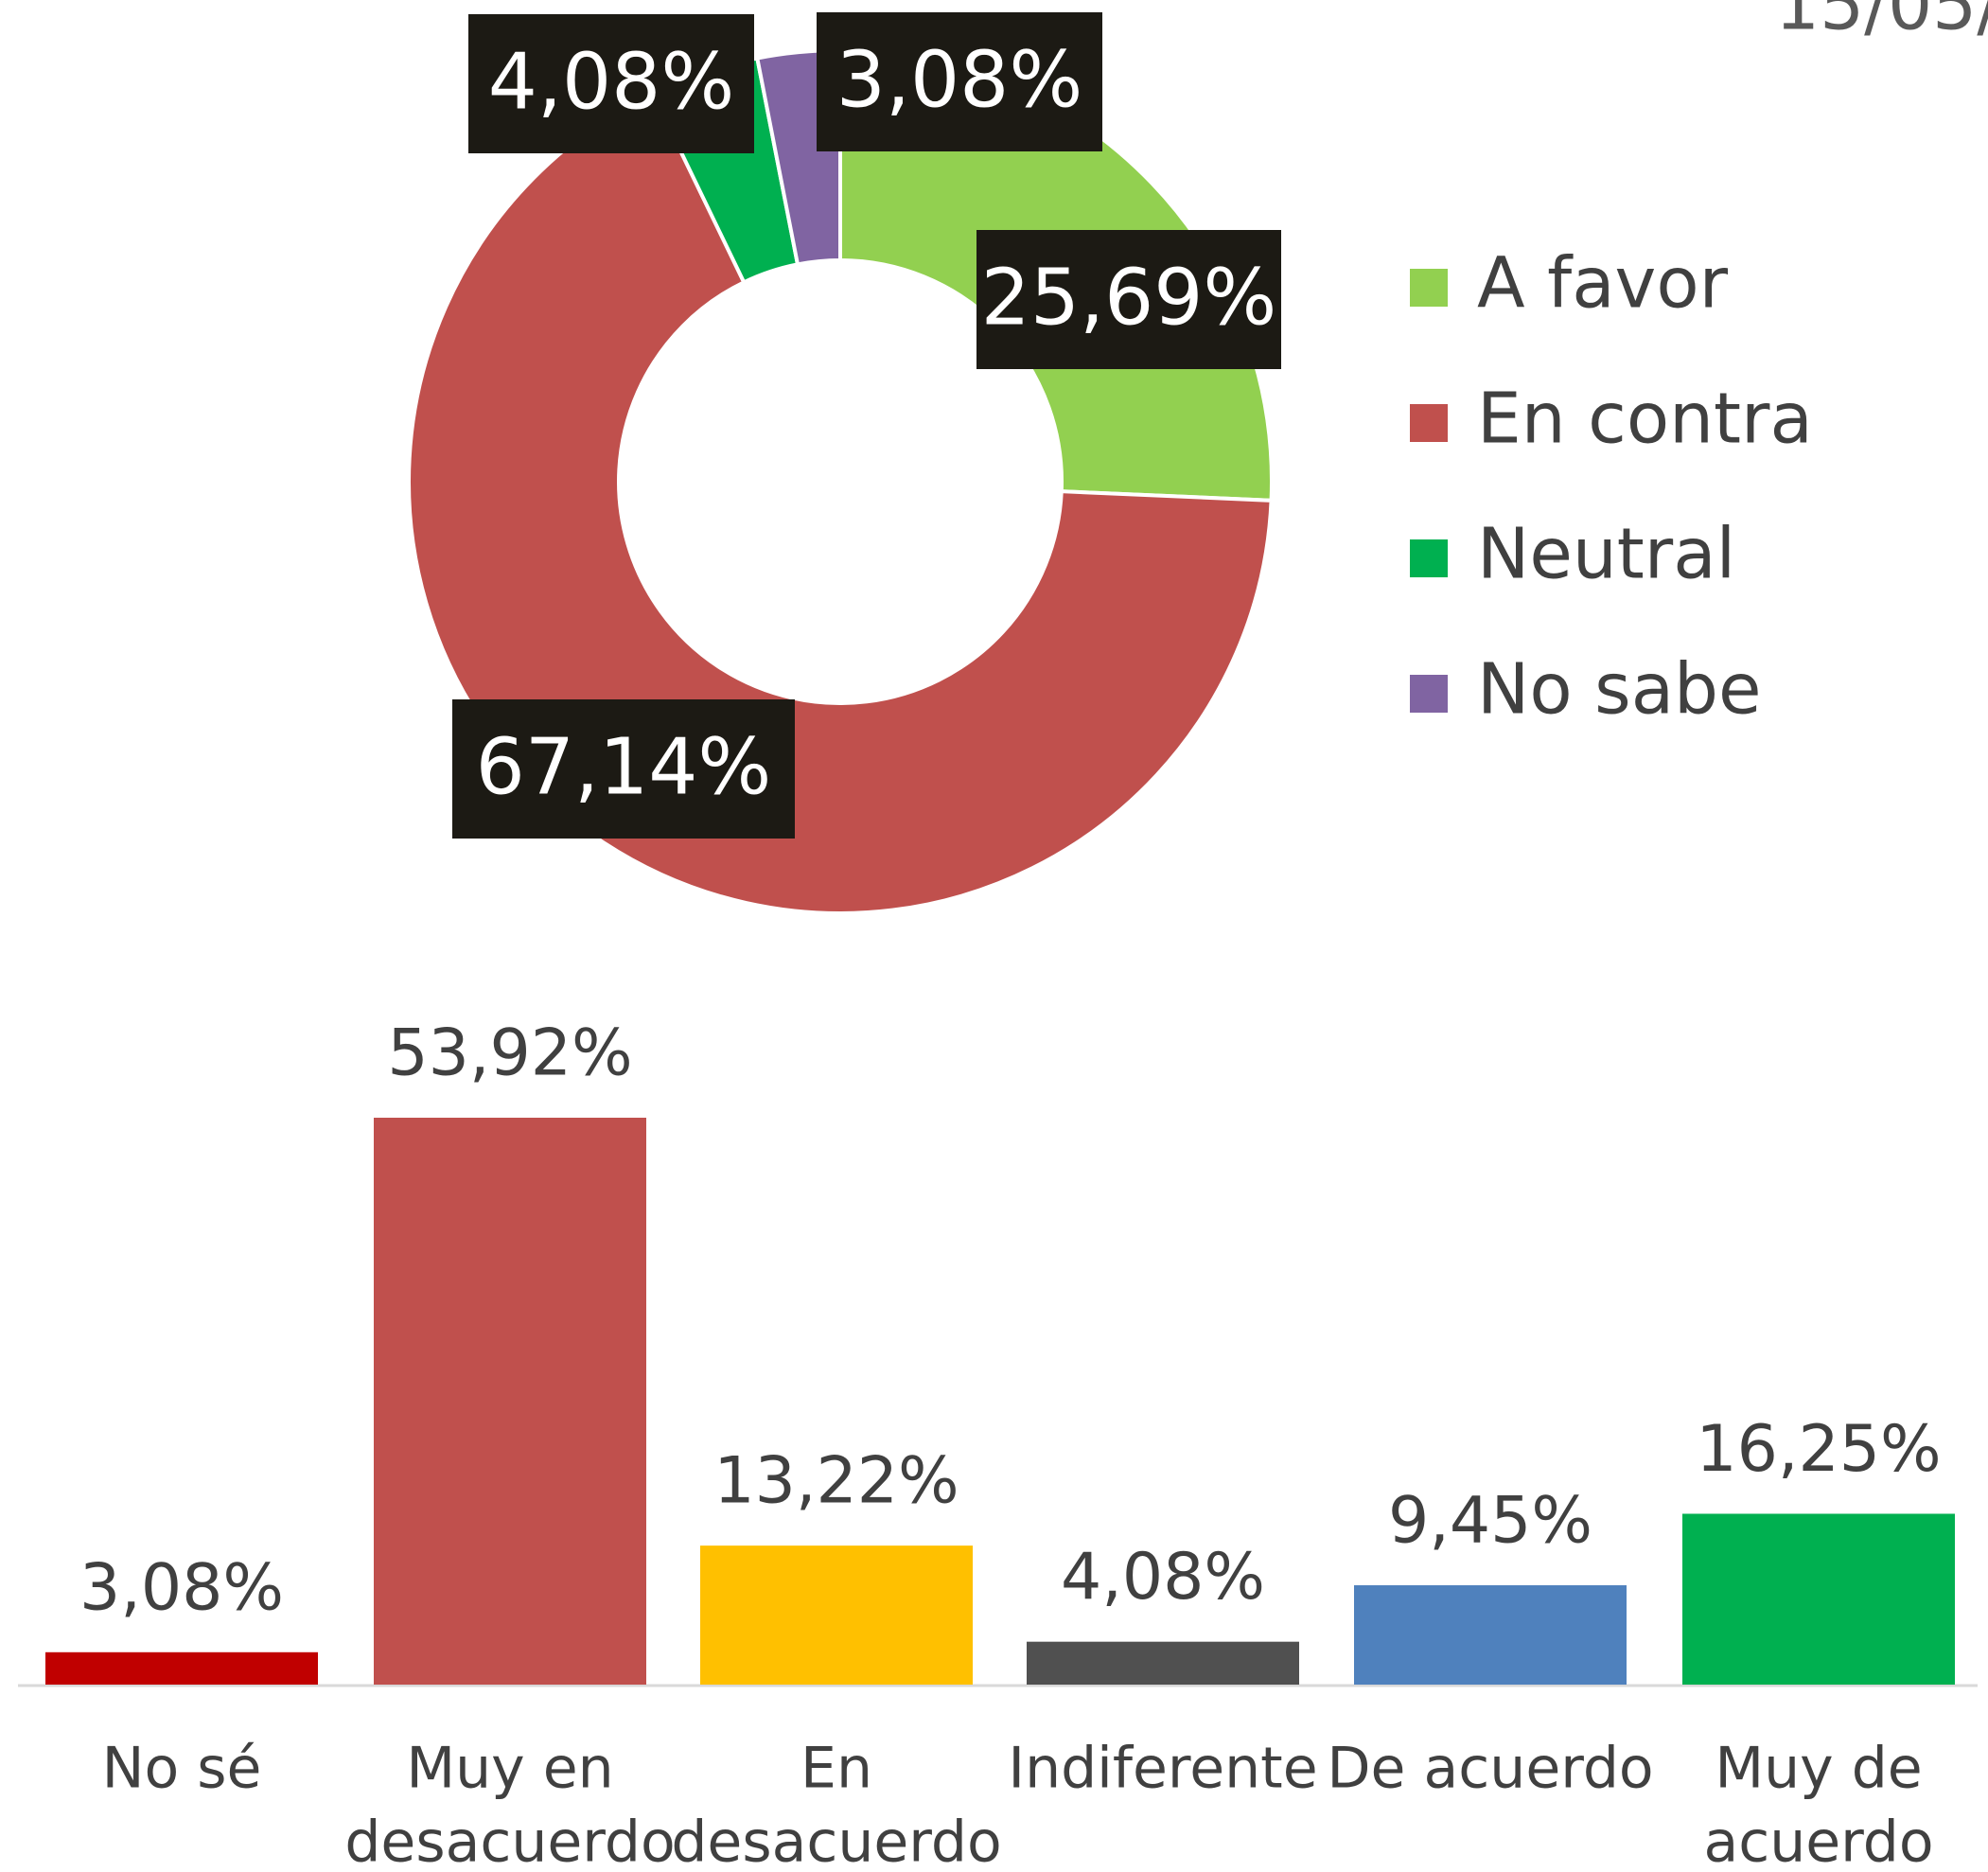 This screenshot has height=1872, width=1988. What do you see at coordinates (509, 1769) in the screenshot?
I see `x-tick-label: Muy en` at bounding box center [509, 1769].